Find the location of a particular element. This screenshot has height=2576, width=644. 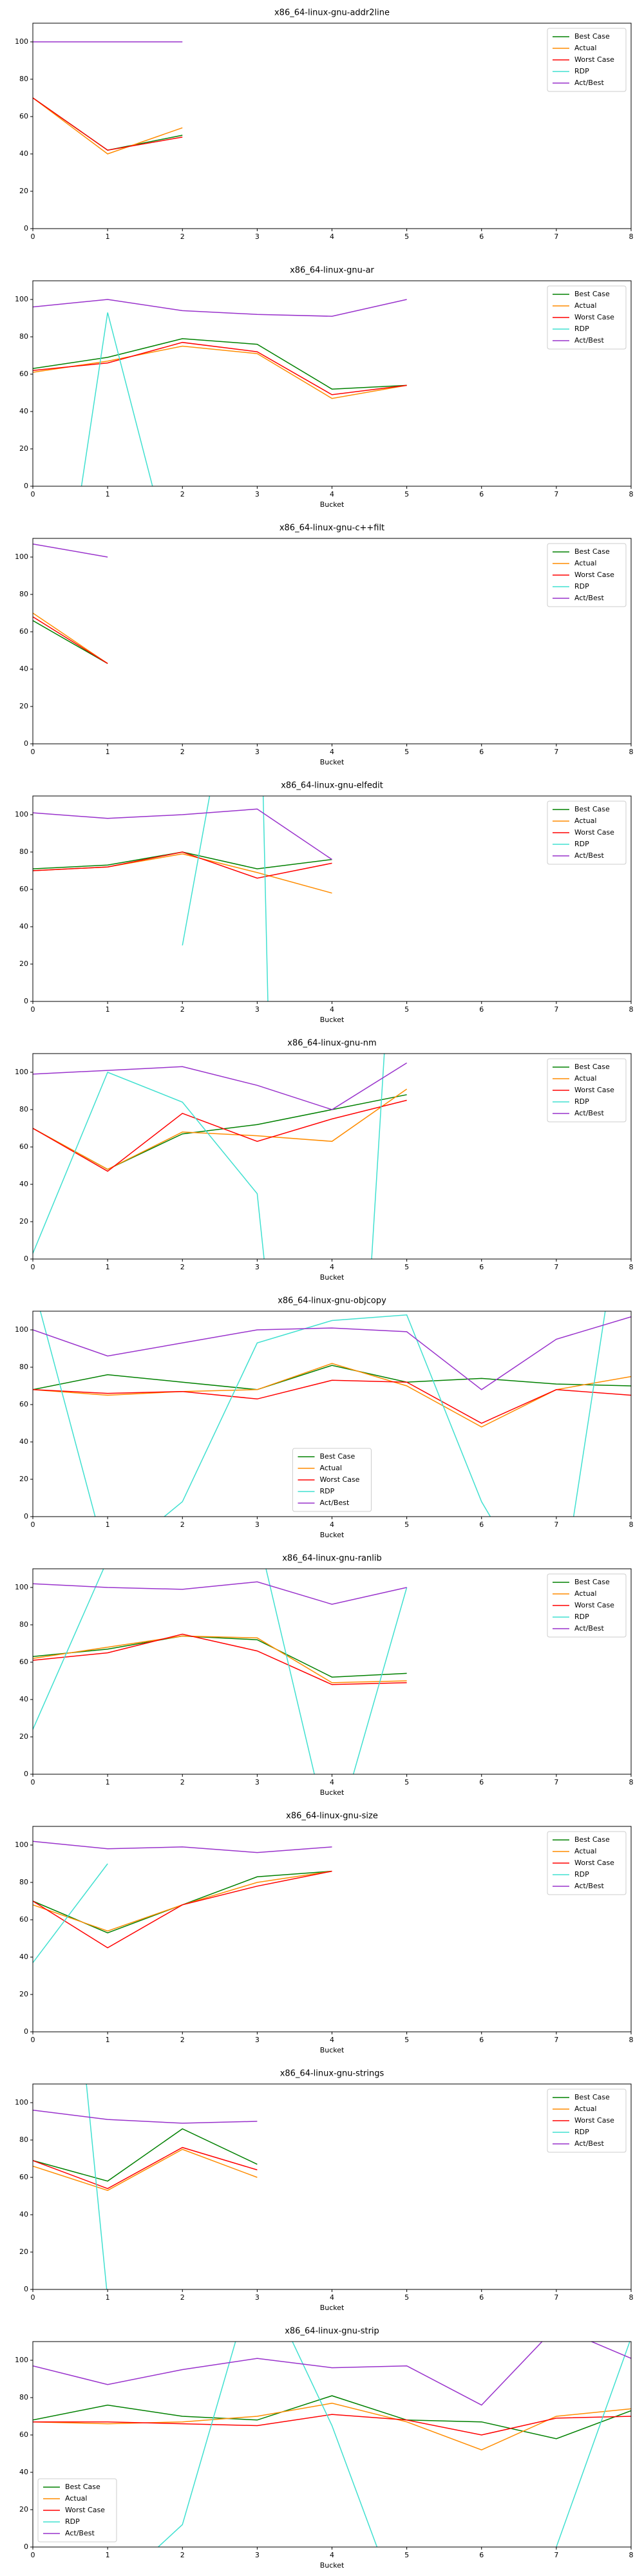

x-tick-label: 1 is located at coordinates (108, 752).